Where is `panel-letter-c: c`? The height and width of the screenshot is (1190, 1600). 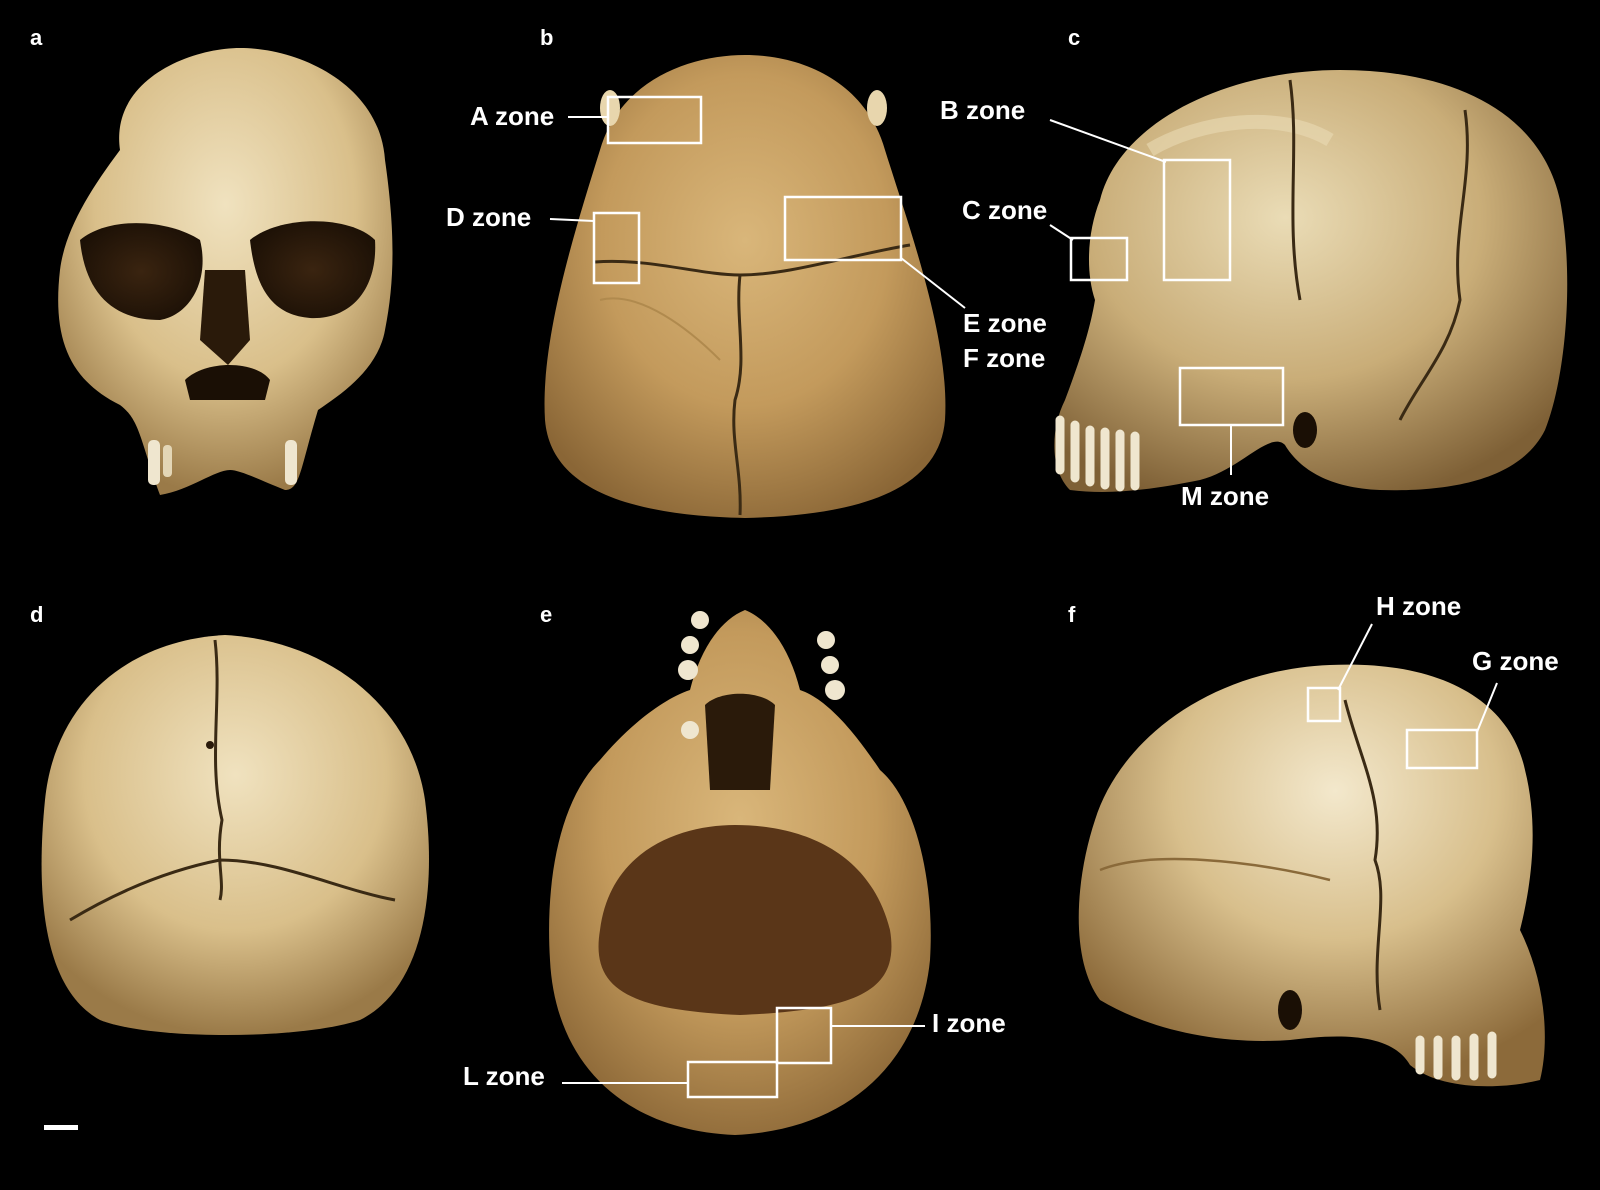 panel-letter-c: c is located at coordinates (1074, 37).